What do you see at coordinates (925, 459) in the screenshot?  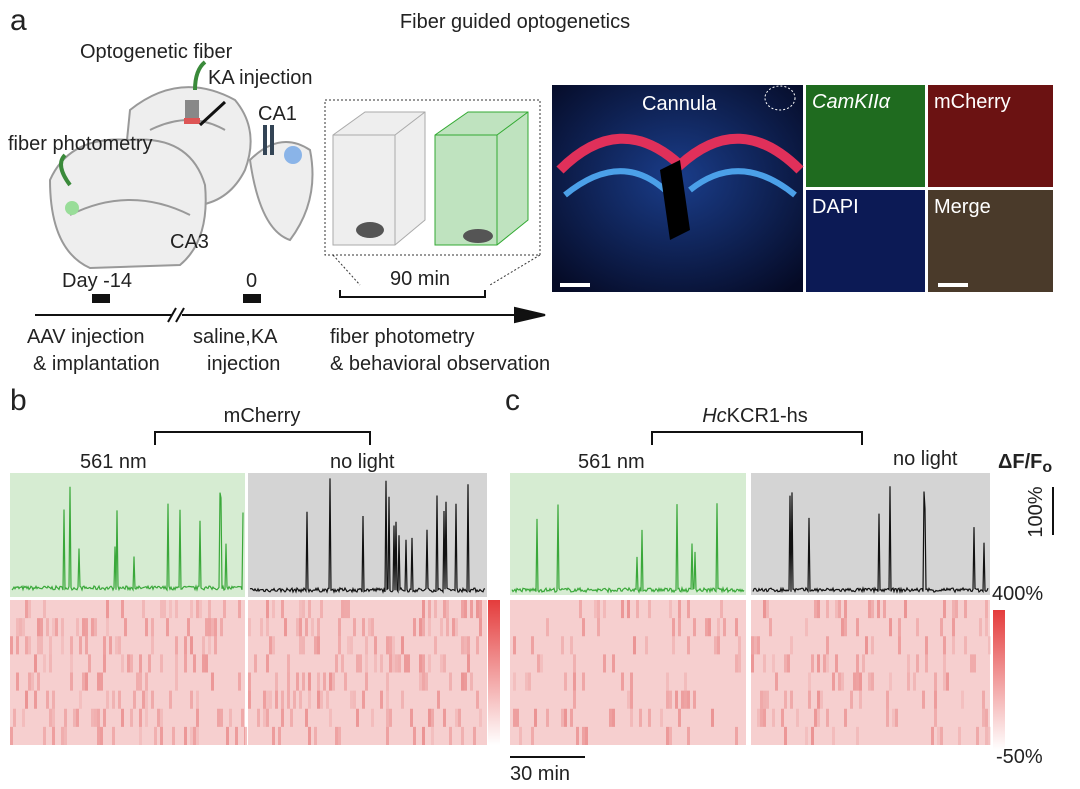 I see `label: no light` at bounding box center [925, 459].